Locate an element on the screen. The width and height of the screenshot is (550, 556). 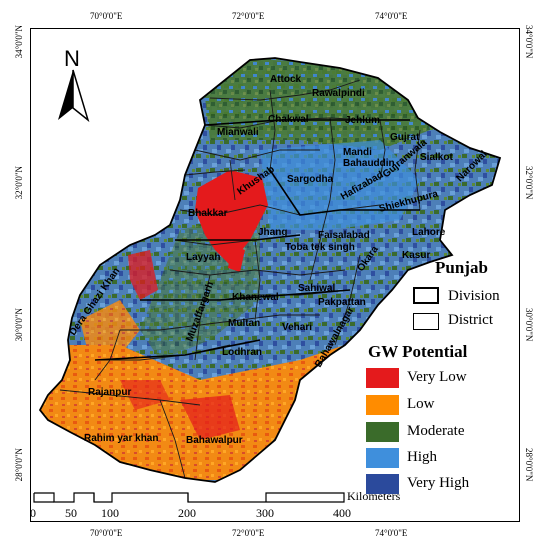
district-label: Sahiwal is located at coordinates (316, 288).